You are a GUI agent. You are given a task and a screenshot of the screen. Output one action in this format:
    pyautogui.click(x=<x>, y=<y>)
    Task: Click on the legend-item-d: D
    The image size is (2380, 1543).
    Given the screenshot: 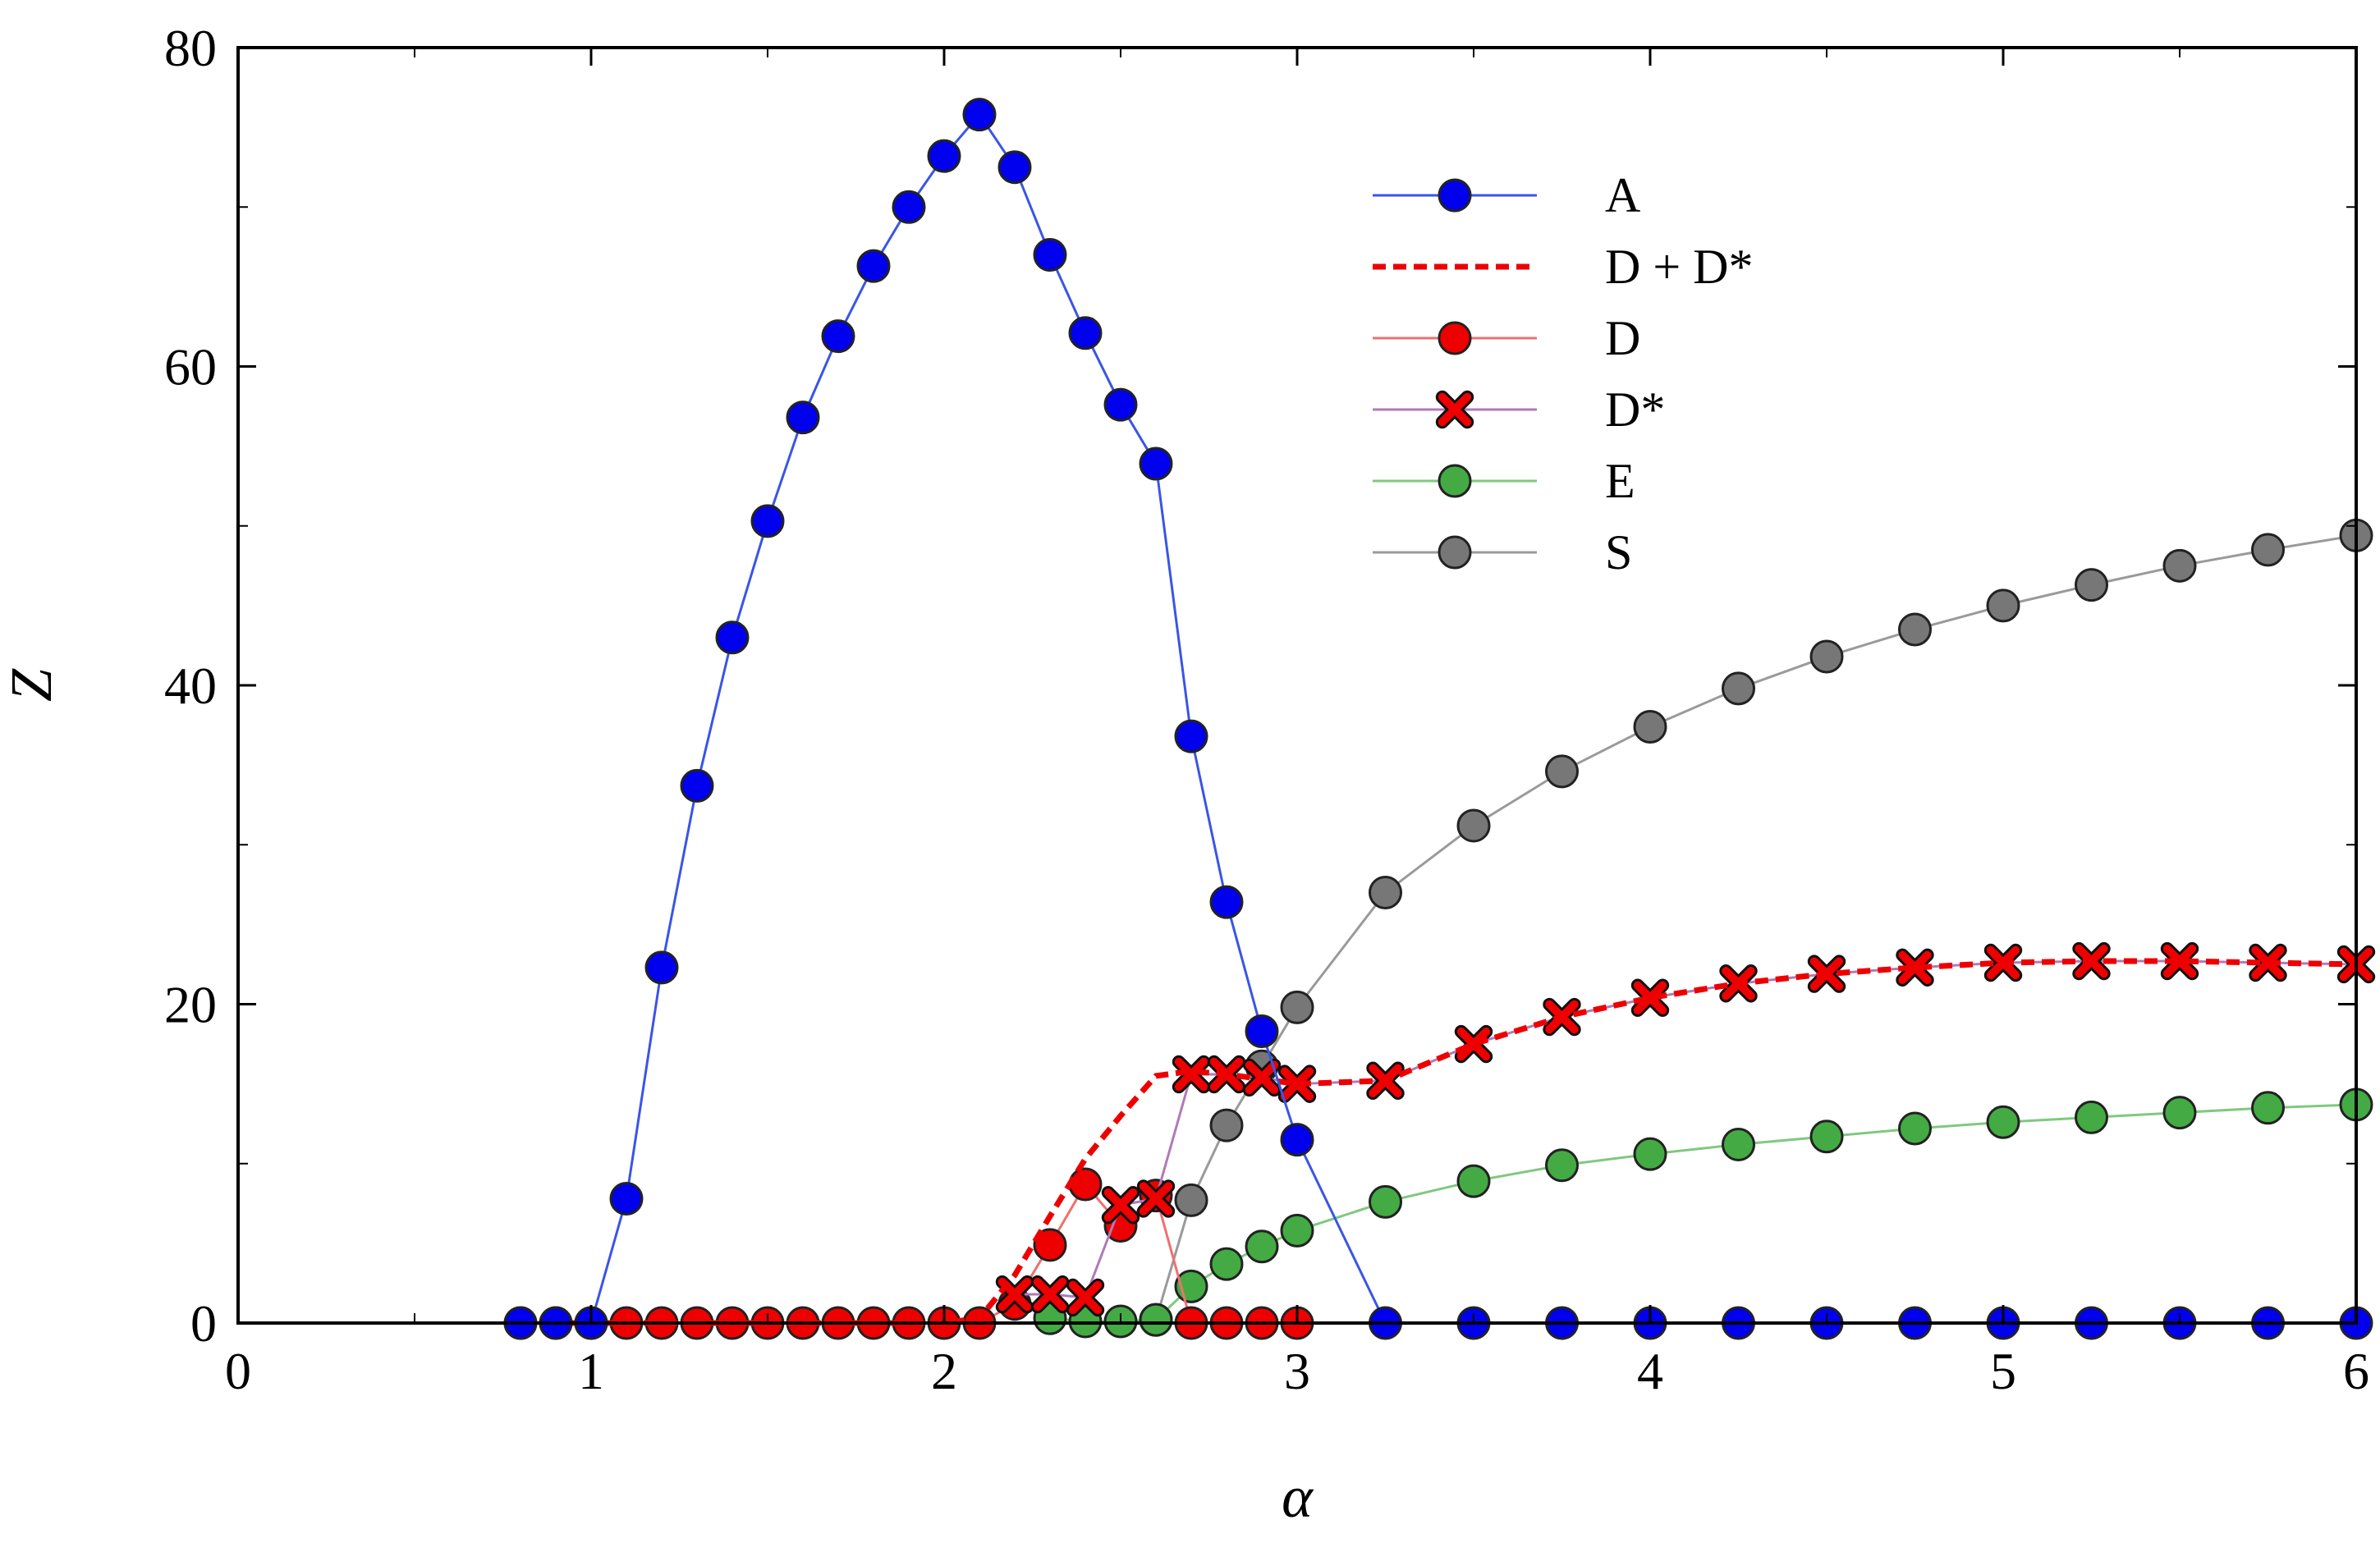 What is the action you would take?
    pyautogui.click(x=1506, y=338)
    